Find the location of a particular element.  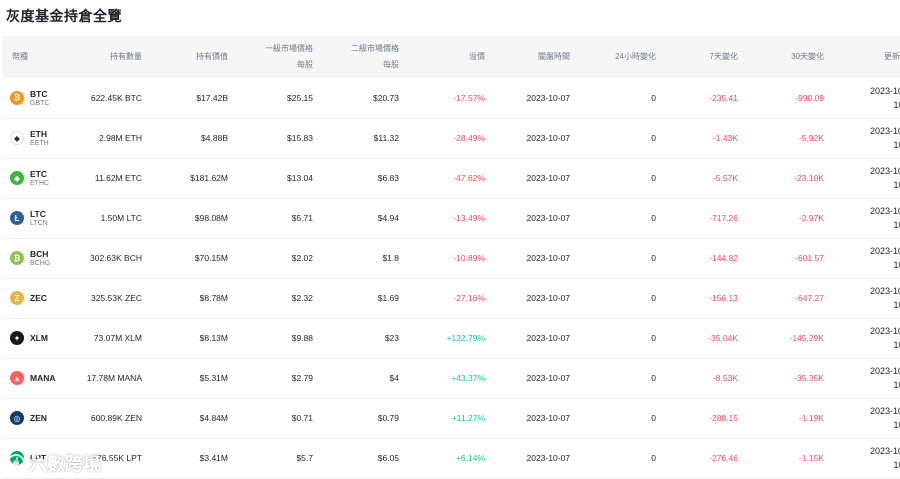

premium-cell: -28.49% is located at coordinates (469, 138).